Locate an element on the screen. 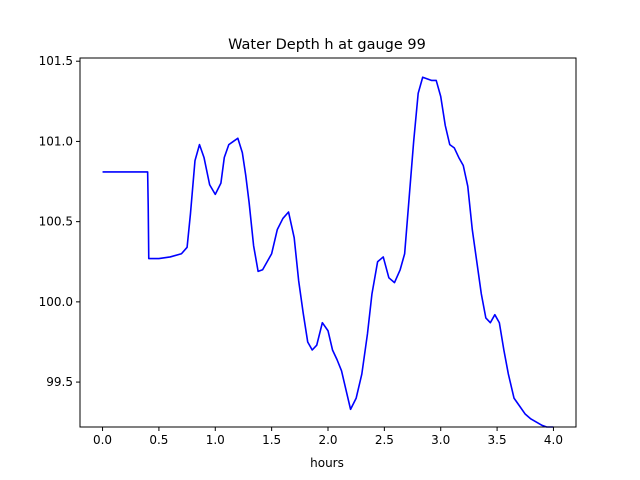 The width and height of the screenshot is (640, 480). x-tick-label: 2.0 is located at coordinates (327, 440).